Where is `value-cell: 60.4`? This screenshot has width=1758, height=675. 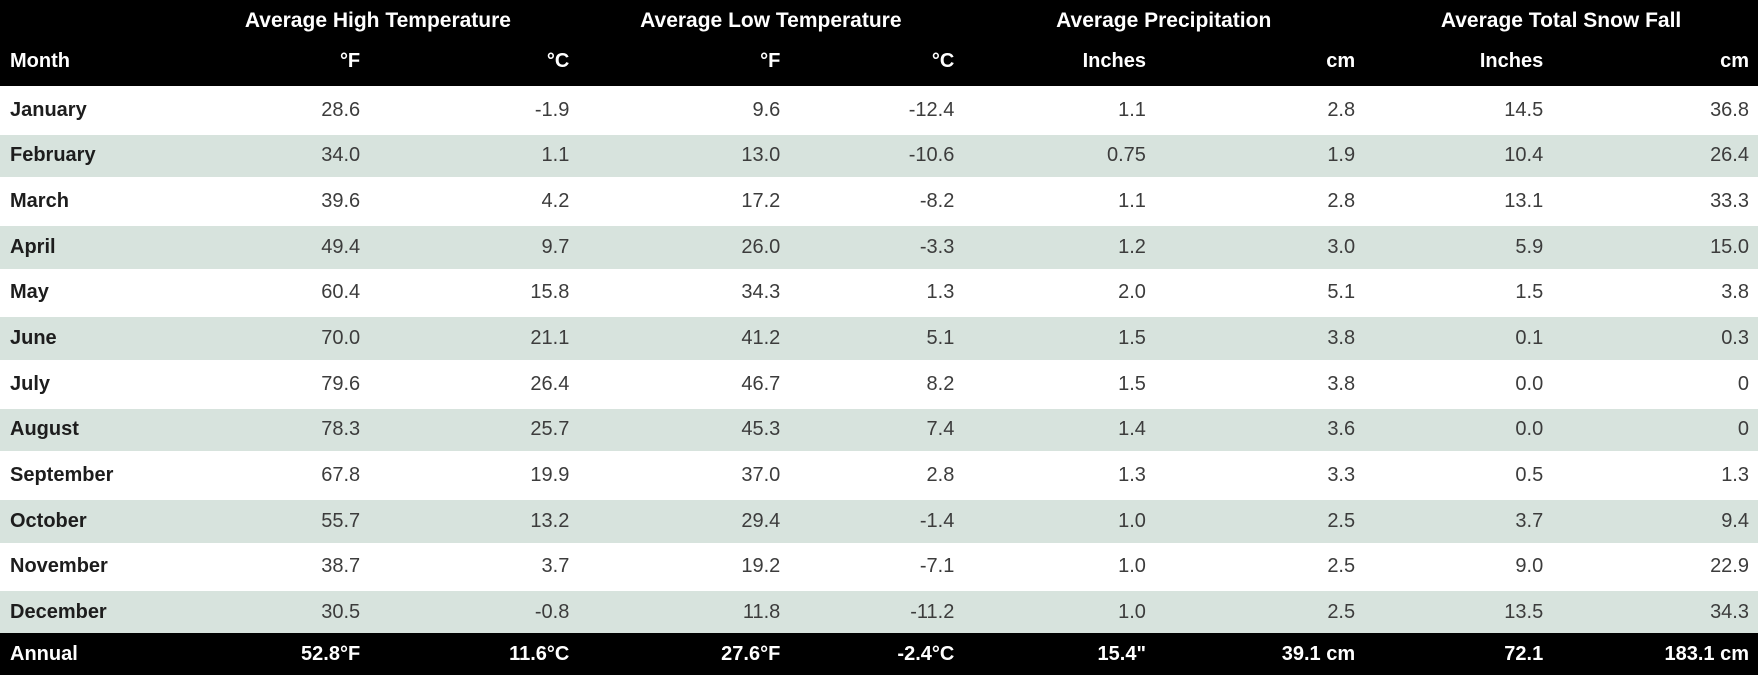 value-cell: 60.4 is located at coordinates (273, 292).